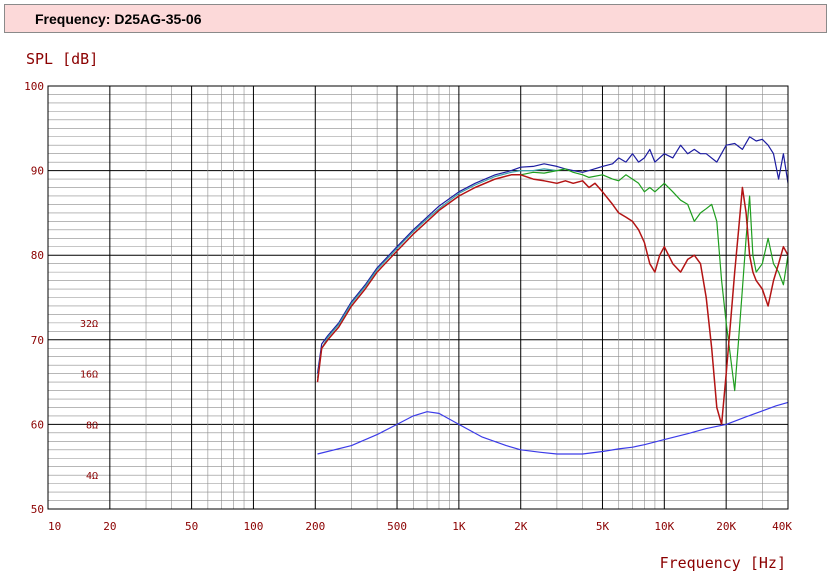 This screenshot has width=831, height=580. Describe the element at coordinates (415, 18) in the screenshot. I see `chart-header: Frequency: D25AG-35-06` at that location.